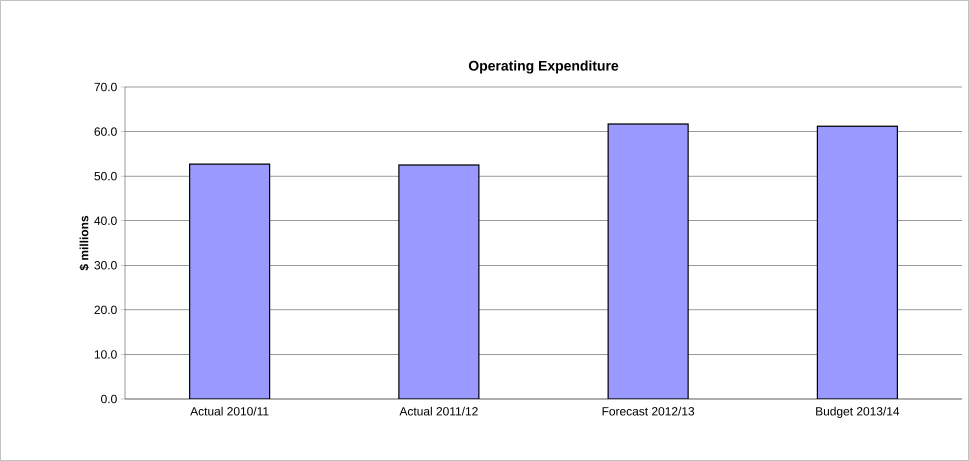  What do you see at coordinates (105, 265) in the screenshot?
I see `y-tick-label: 30.0` at bounding box center [105, 265].